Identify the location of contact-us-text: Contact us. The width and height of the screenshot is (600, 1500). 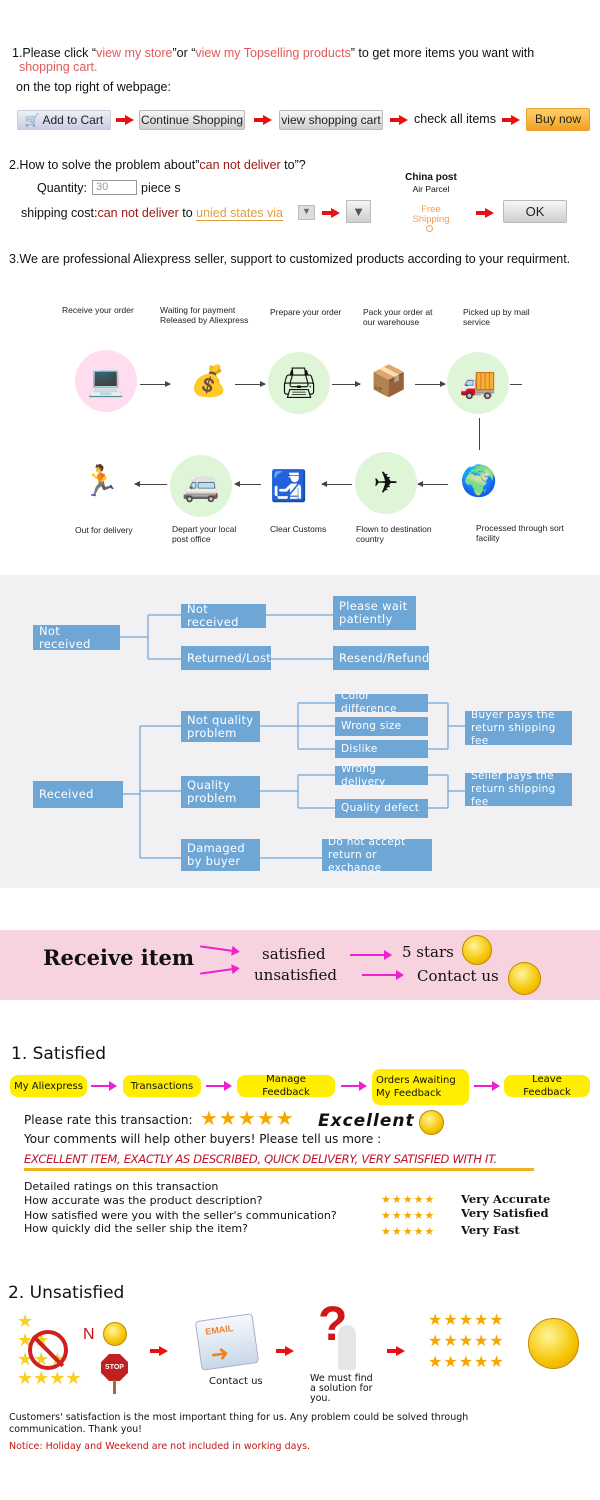
(236, 1381).